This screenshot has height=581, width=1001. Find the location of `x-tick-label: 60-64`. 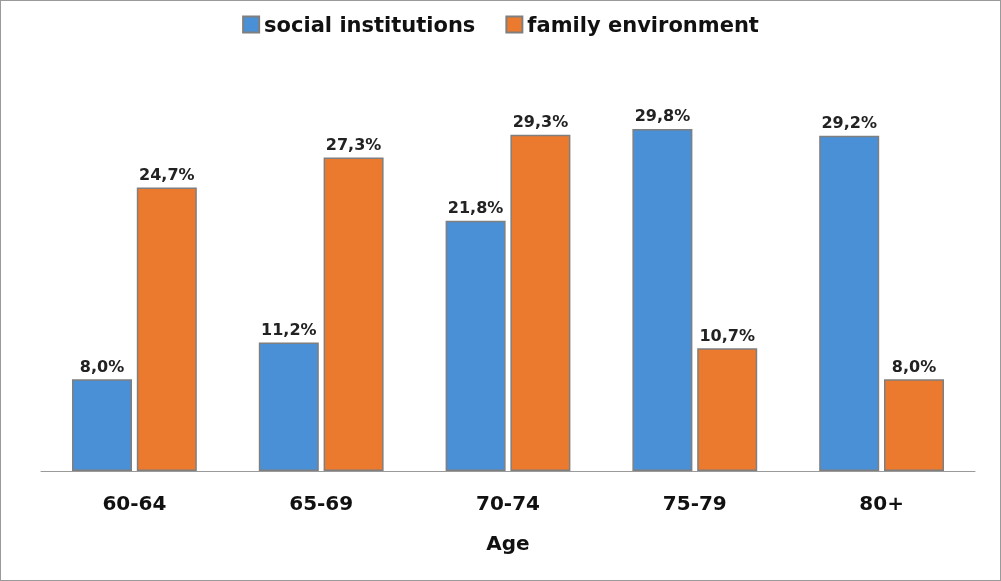

x-tick-label: 60-64 is located at coordinates (134, 503).